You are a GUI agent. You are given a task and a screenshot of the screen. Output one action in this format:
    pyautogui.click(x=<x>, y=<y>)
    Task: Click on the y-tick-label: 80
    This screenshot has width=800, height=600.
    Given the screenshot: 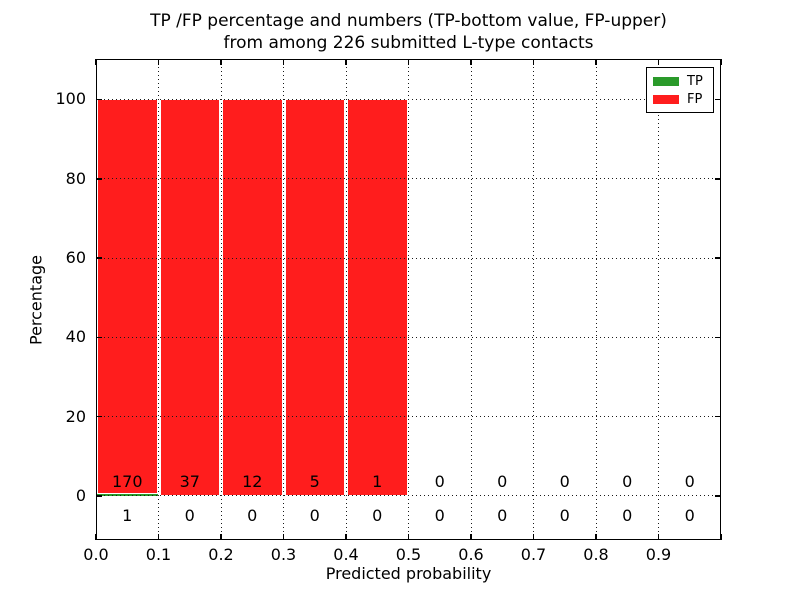 What is the action you would take?
    pyautogui.click(x=75, y=178)
    